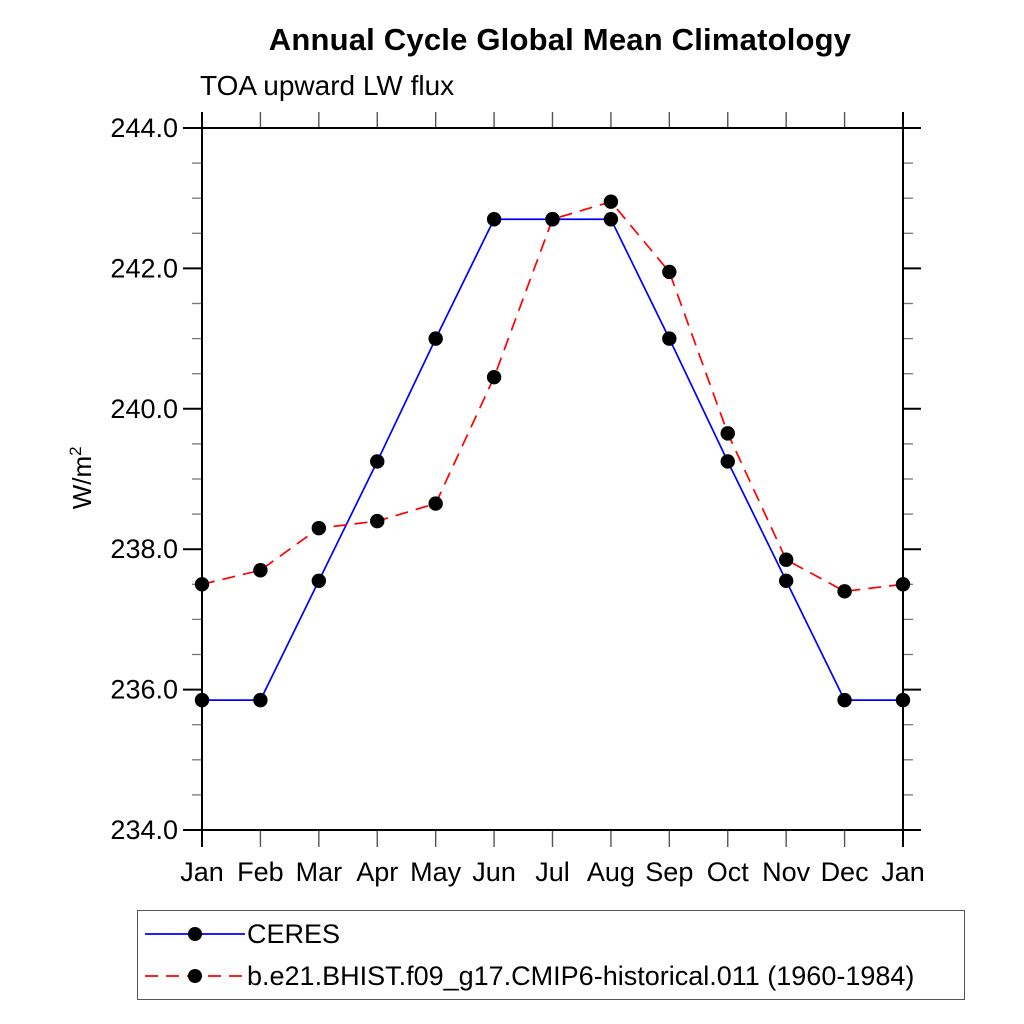  Describe the element at coordinates (144, 268) in the screenshot. I see `y-axis-tick-label: 242.0` at that location.